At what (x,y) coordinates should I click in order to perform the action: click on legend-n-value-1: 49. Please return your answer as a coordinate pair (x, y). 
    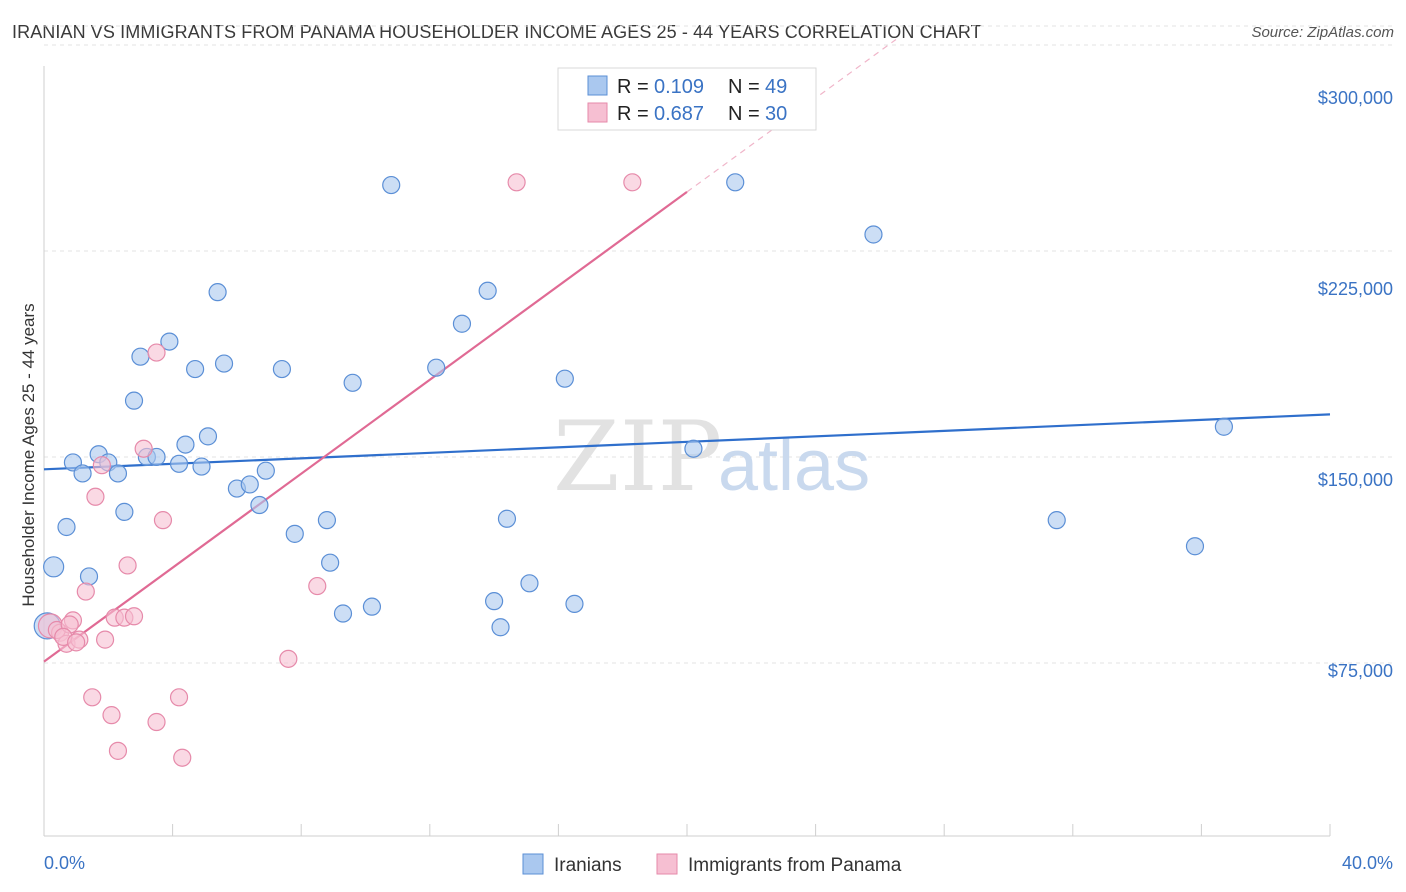
    Looking at the image, I should click on (776, 87).